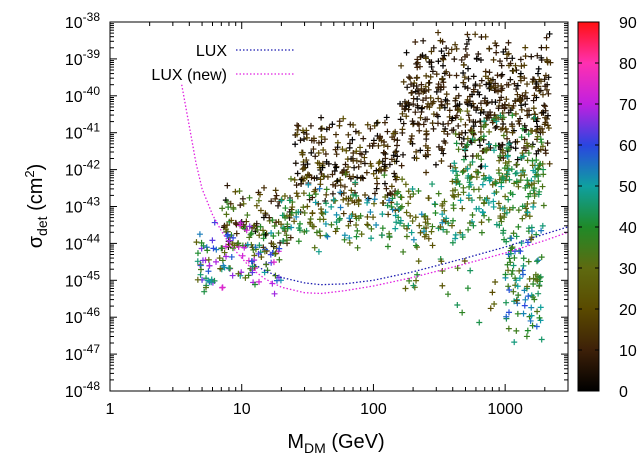 Image resolution: width=642 pixels, height=454 pixels. What do you see at coordinates (623, 392) in the screenshot?
I see `colorbar-tick-label: 0` at bounding box center [623, 392].